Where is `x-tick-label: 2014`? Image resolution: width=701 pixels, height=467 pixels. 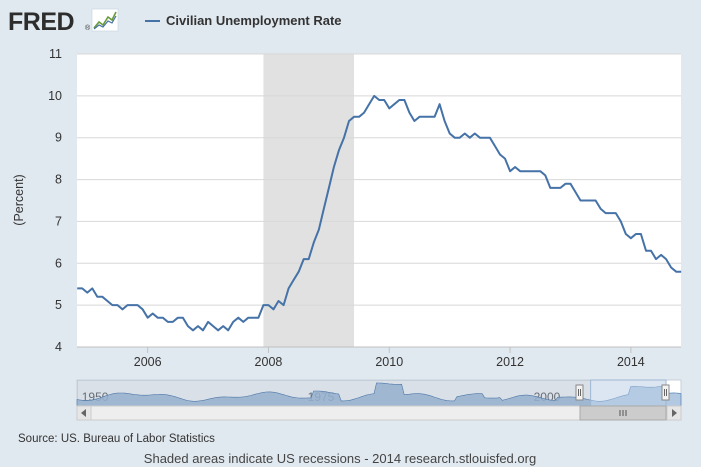 x-tick-label: 2014 is located at coordinates (631, 362).